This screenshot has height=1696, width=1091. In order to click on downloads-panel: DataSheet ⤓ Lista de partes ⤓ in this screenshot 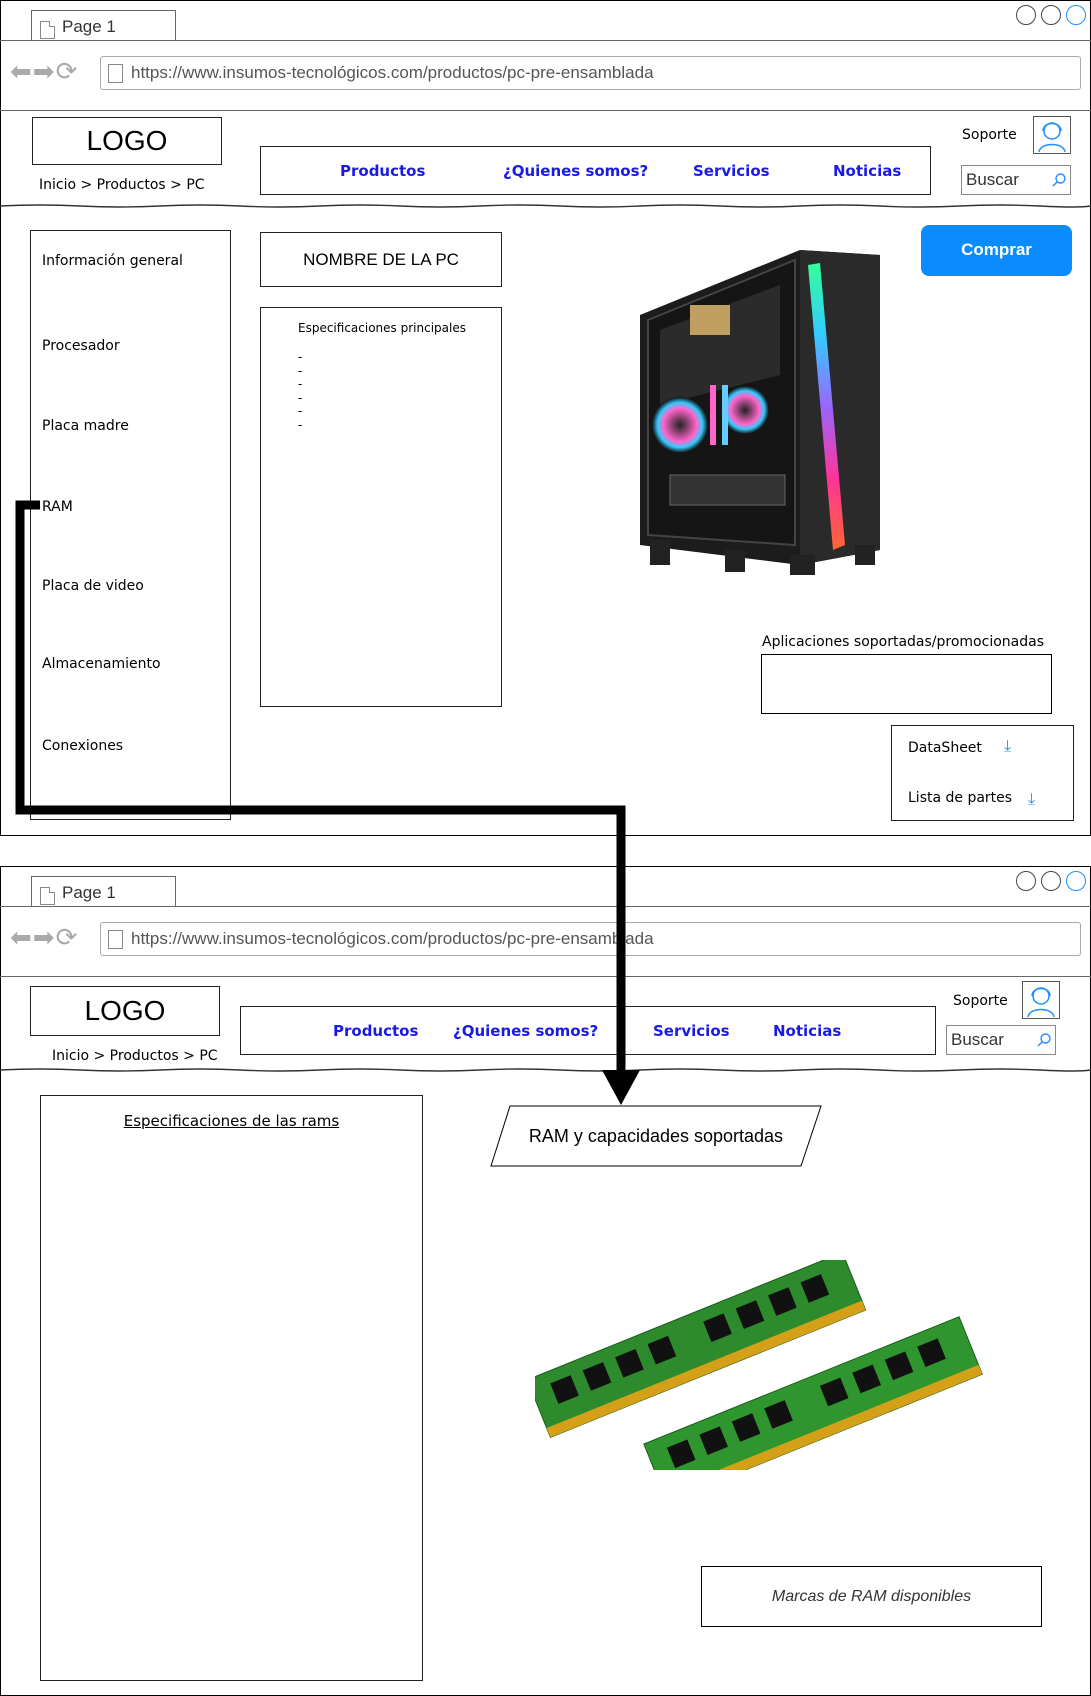, I will do `click(982, 773)`.